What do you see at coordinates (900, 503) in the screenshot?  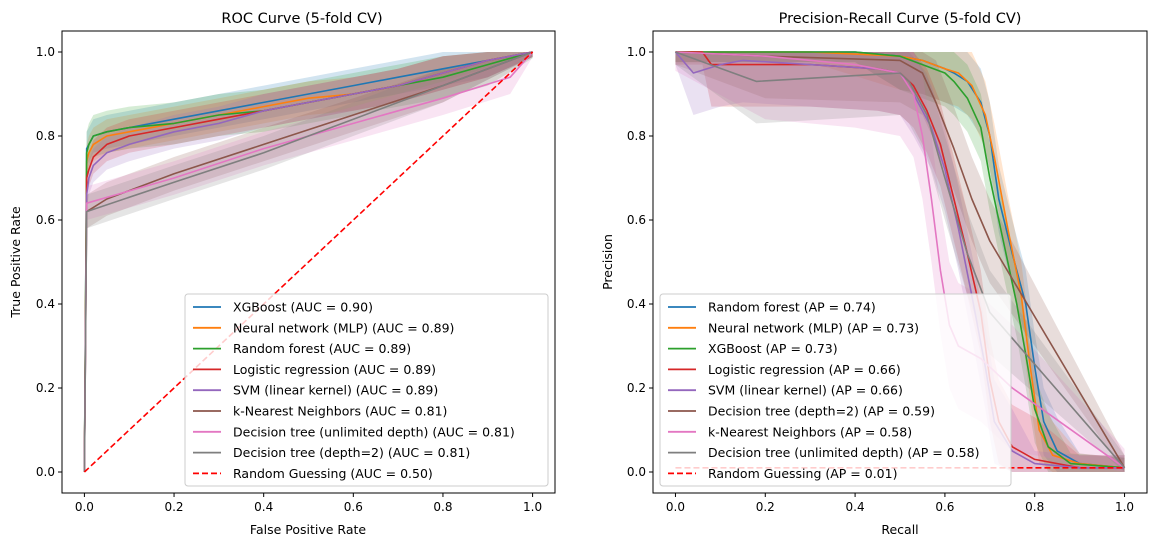 I see `pr-x-ticks: 0.0 0.2 0.4 0.6 0.8 1.0` at bounding box center [900, 503].